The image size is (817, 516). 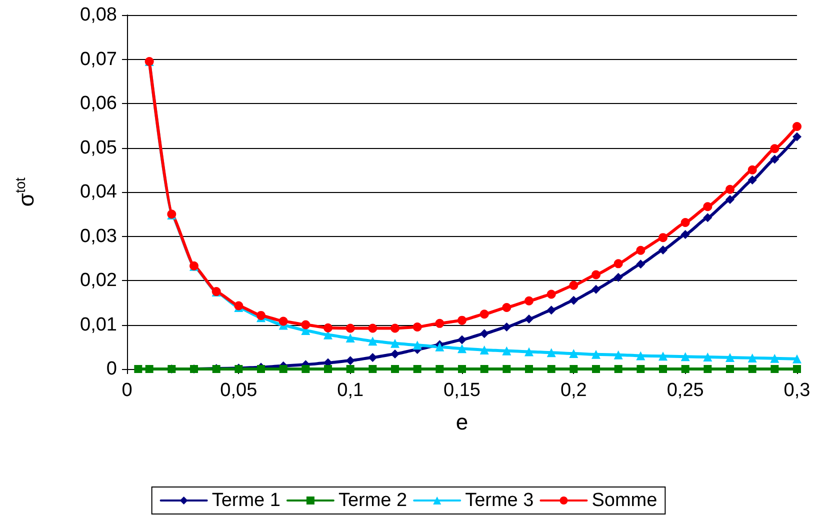 What do you see at coordinates (373, 500) in the screenshot?
I see `legend-label: Terme 2` at bounding box center [373, 500].